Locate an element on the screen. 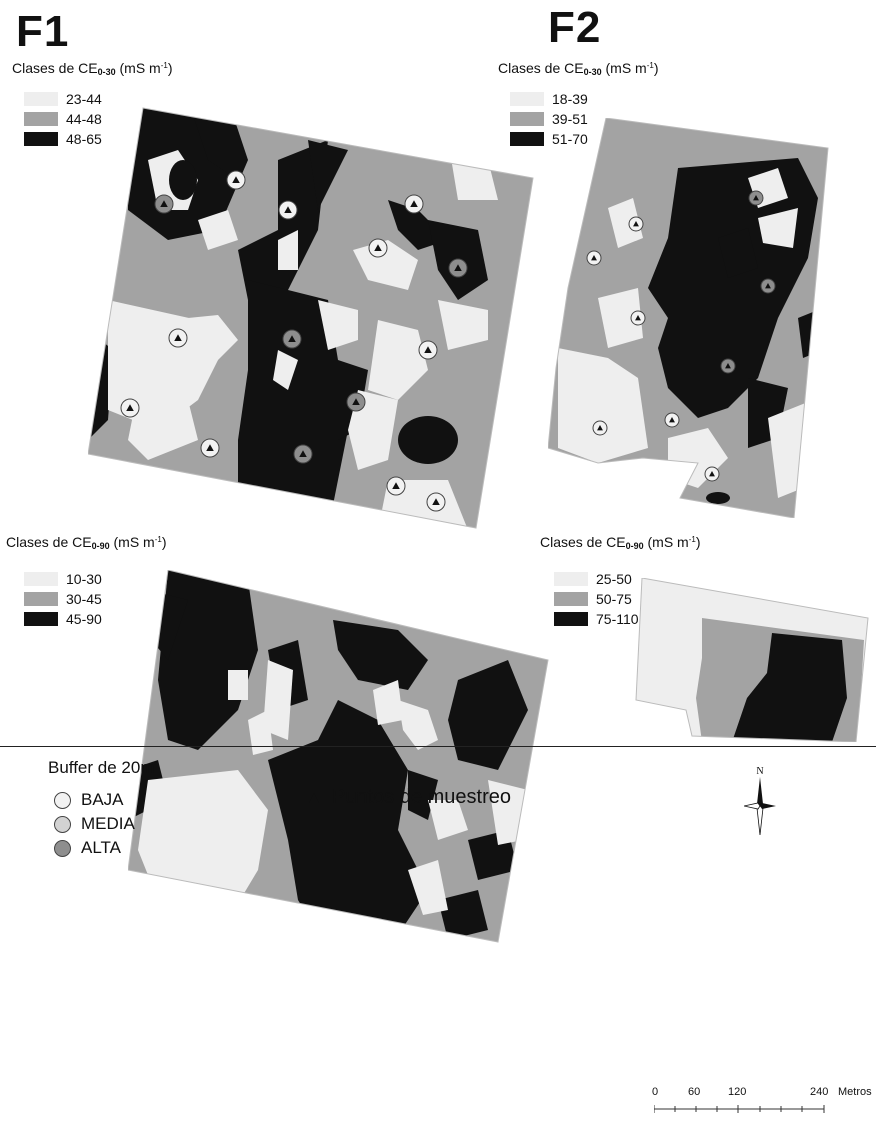 The width and height of the screenshot is (876, 1130). buffer-legend-title: Buffer de 20m is located at coordinates (101, 767).